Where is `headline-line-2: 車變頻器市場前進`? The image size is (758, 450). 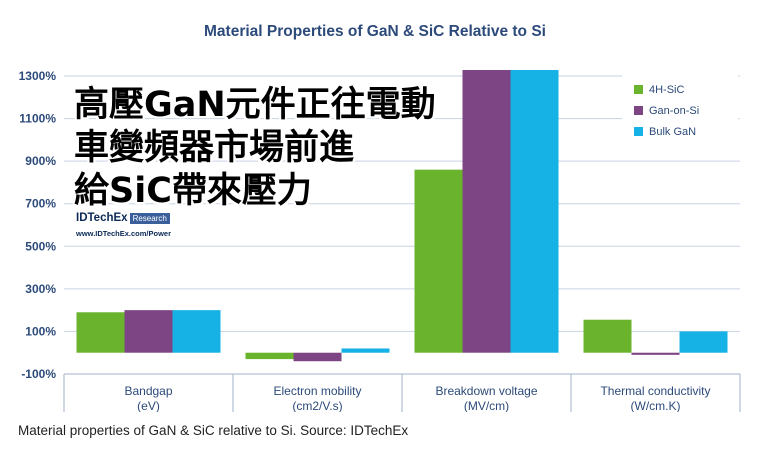
headline-line-2: 車變頻器市場前進 is located at coordinates (214, 148).